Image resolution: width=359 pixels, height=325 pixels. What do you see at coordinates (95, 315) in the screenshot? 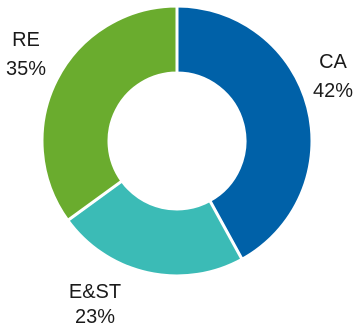
I see `slice-value-label-e-st: 23%` at bounding box center [95, 315].